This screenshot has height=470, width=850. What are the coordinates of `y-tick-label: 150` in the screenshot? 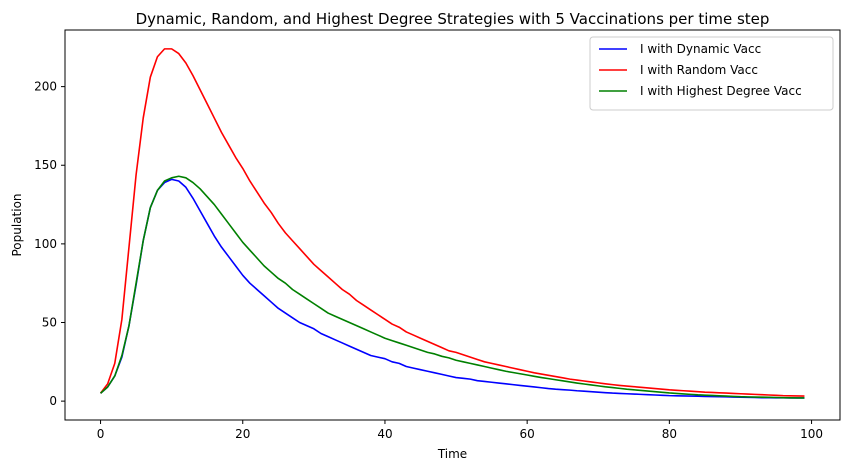 It's located at (45, 165).